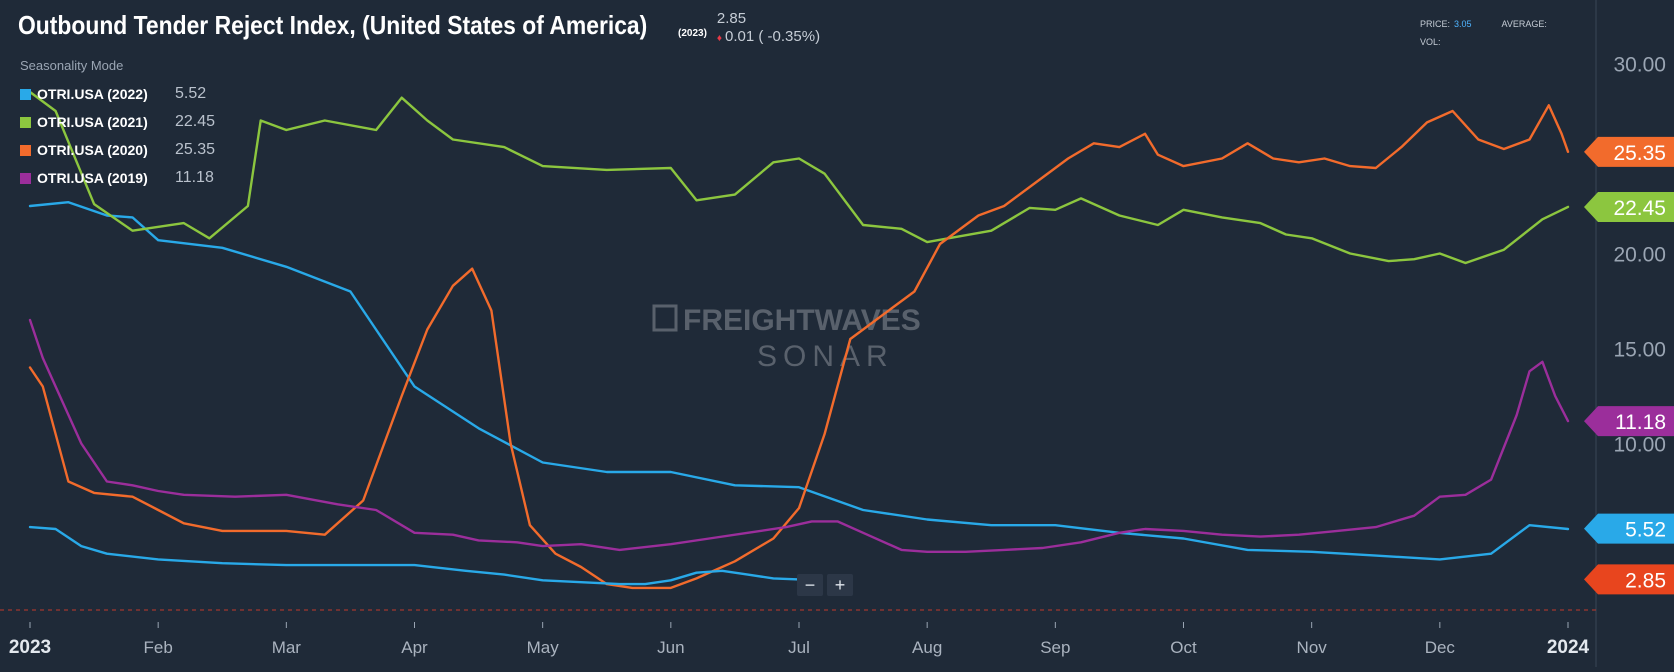 This screenshot has width=1674, height=672. What do you see at coordinates (719, 38) in the screenshot?
I see `down-arrow-icon: ♦` at bounding box center [719, 38].